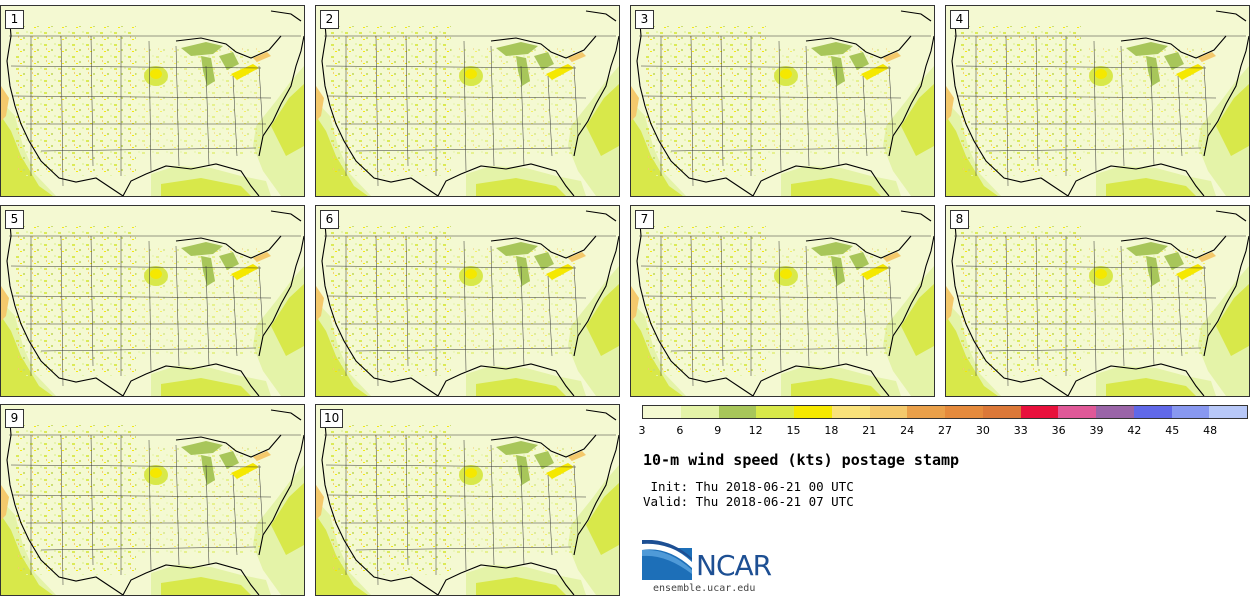 This screenshot has height=597, width=1260. I want to click on colorbar-tick-label: 12, so click(755, 430).